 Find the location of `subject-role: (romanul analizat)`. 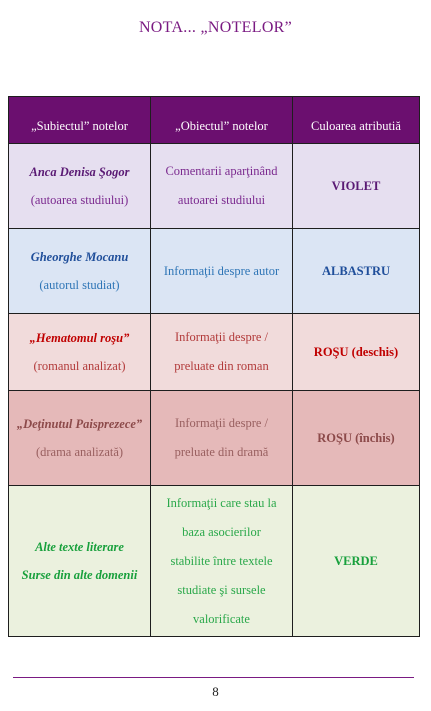

subject-role: (romanul analizat) is located at coordinates (79, 366).